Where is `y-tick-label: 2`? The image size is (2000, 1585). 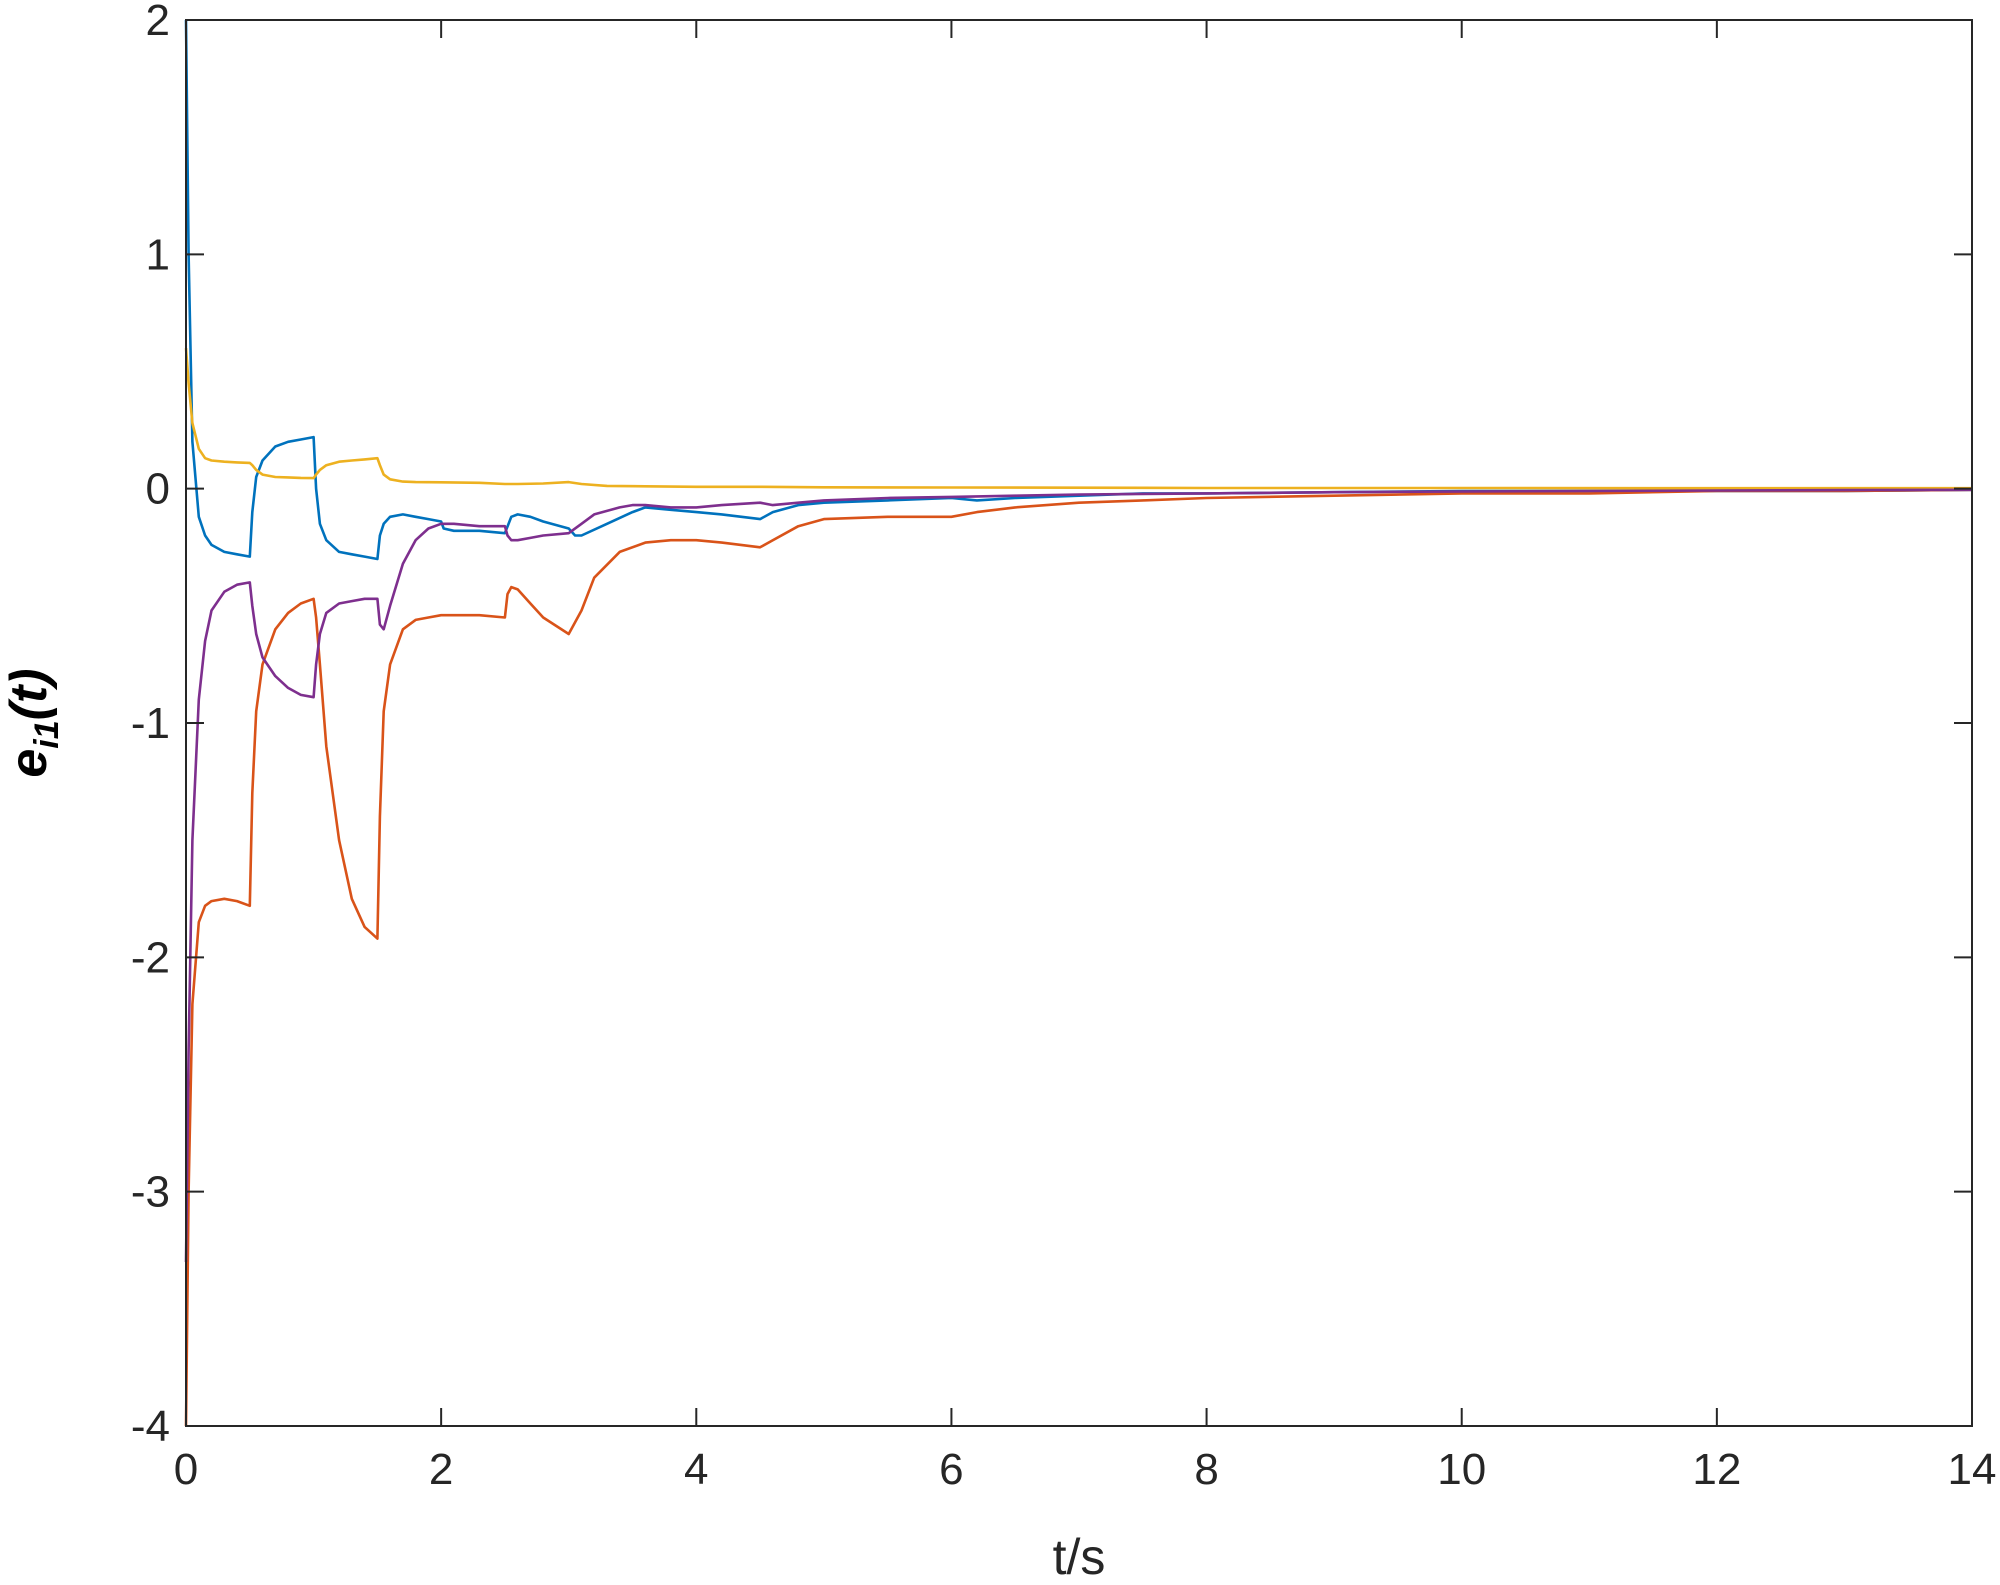 y-tick-label: 2 is located at coordinates (158, 22).